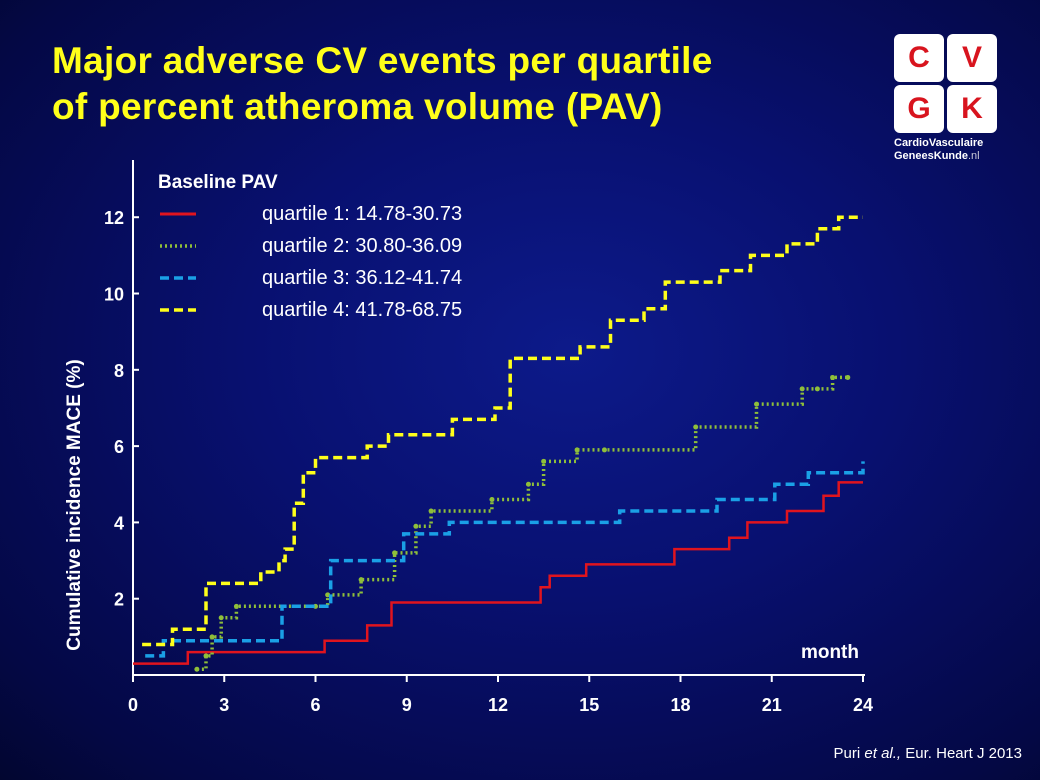 This screenshot has height=780, width=1040. What do you see at coordinates (407, 705) in the screenshot?
I see `x-tick-label: 9` at bounding box center [407, 705].